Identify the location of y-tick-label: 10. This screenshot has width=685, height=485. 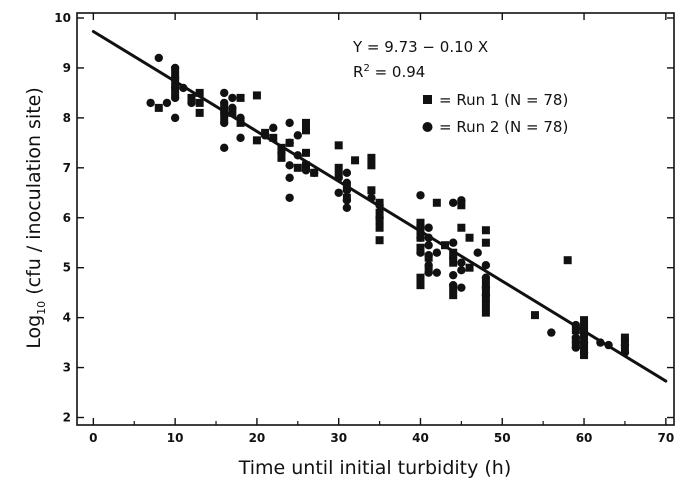
(62, 18).